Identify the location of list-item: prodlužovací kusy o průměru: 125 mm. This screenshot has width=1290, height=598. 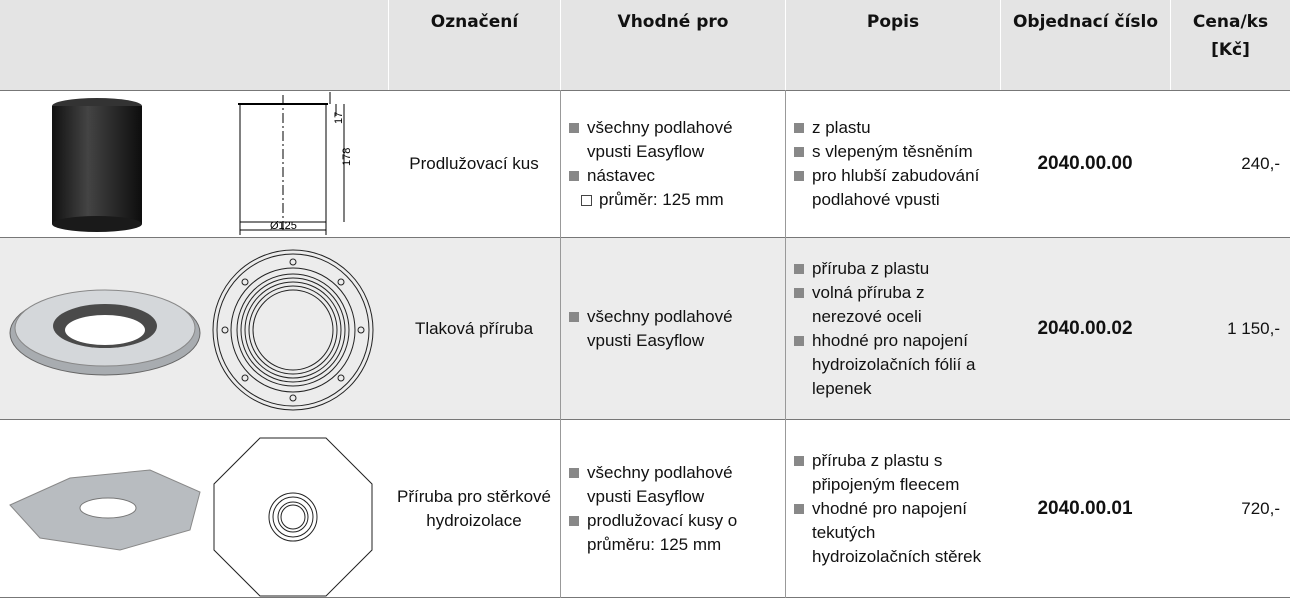
(673, 533).